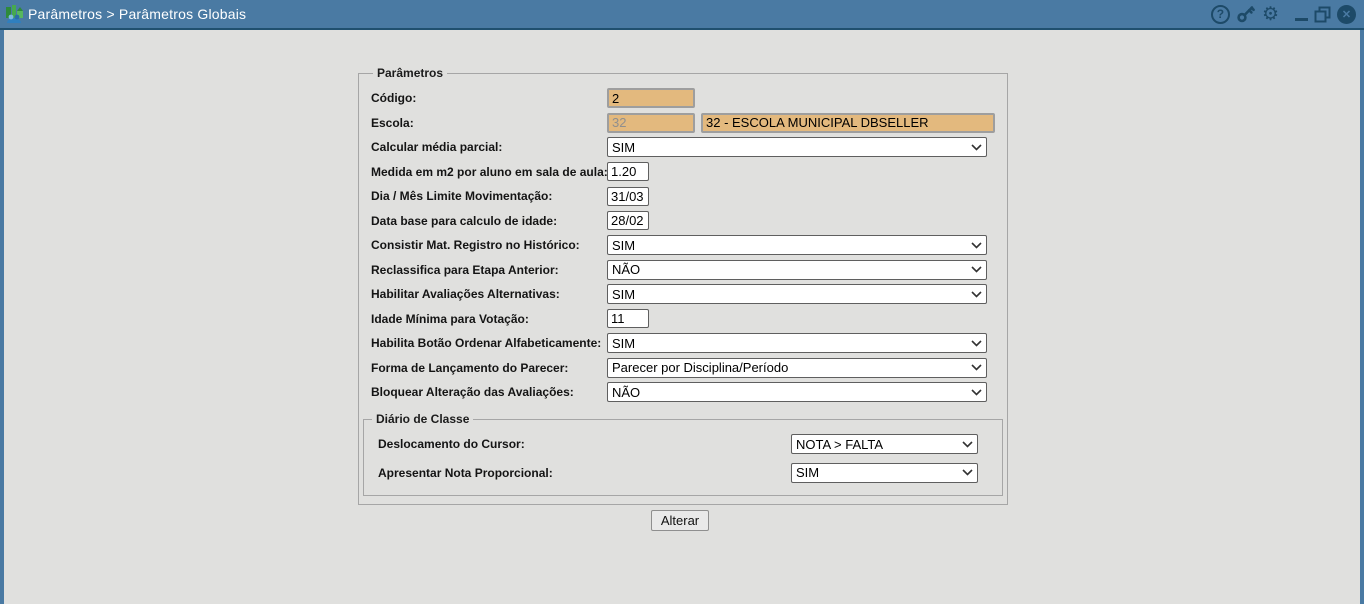  I want to click on app-logo-icon, so click(14, 14).